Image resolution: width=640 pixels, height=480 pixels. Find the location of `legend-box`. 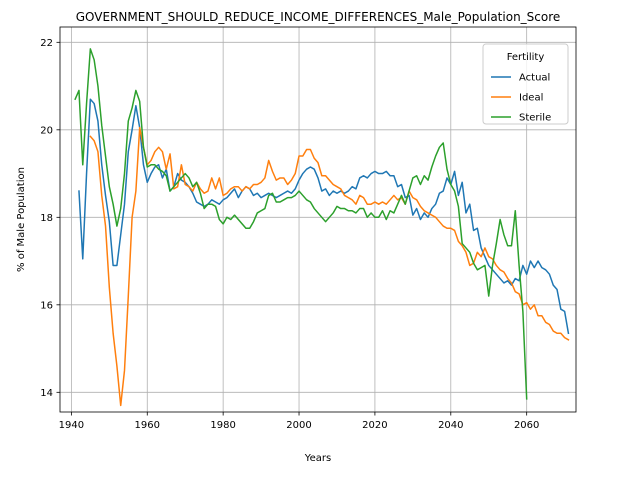

legend-box is located at coordinates (525, 84).